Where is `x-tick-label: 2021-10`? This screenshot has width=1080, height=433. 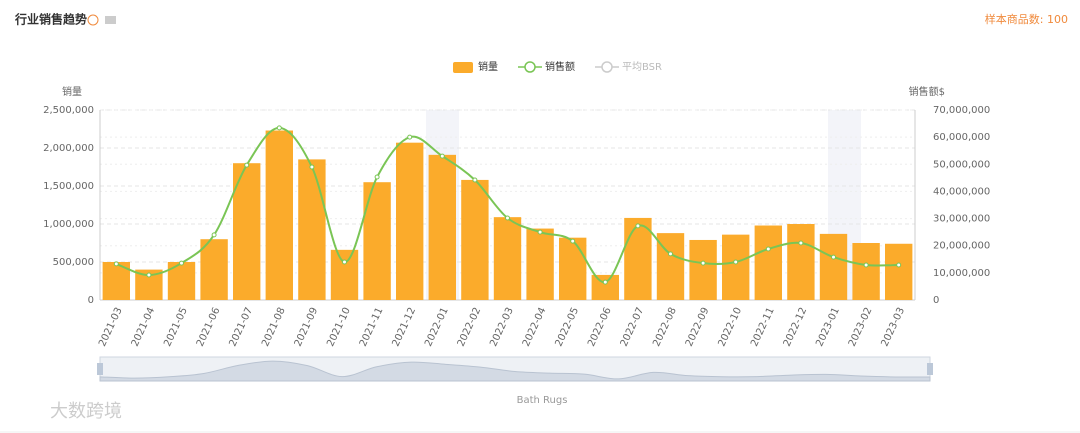
x-tick-label: 2021-10 is located at coordinates (339, 327).